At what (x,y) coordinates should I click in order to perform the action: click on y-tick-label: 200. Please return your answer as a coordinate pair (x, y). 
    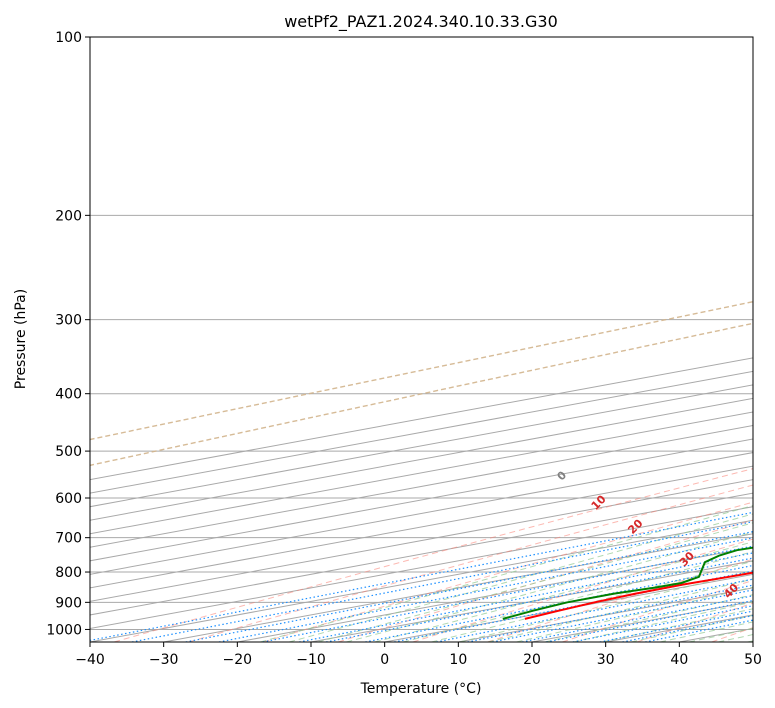
    Looking at the image, I should click on (68, 216).